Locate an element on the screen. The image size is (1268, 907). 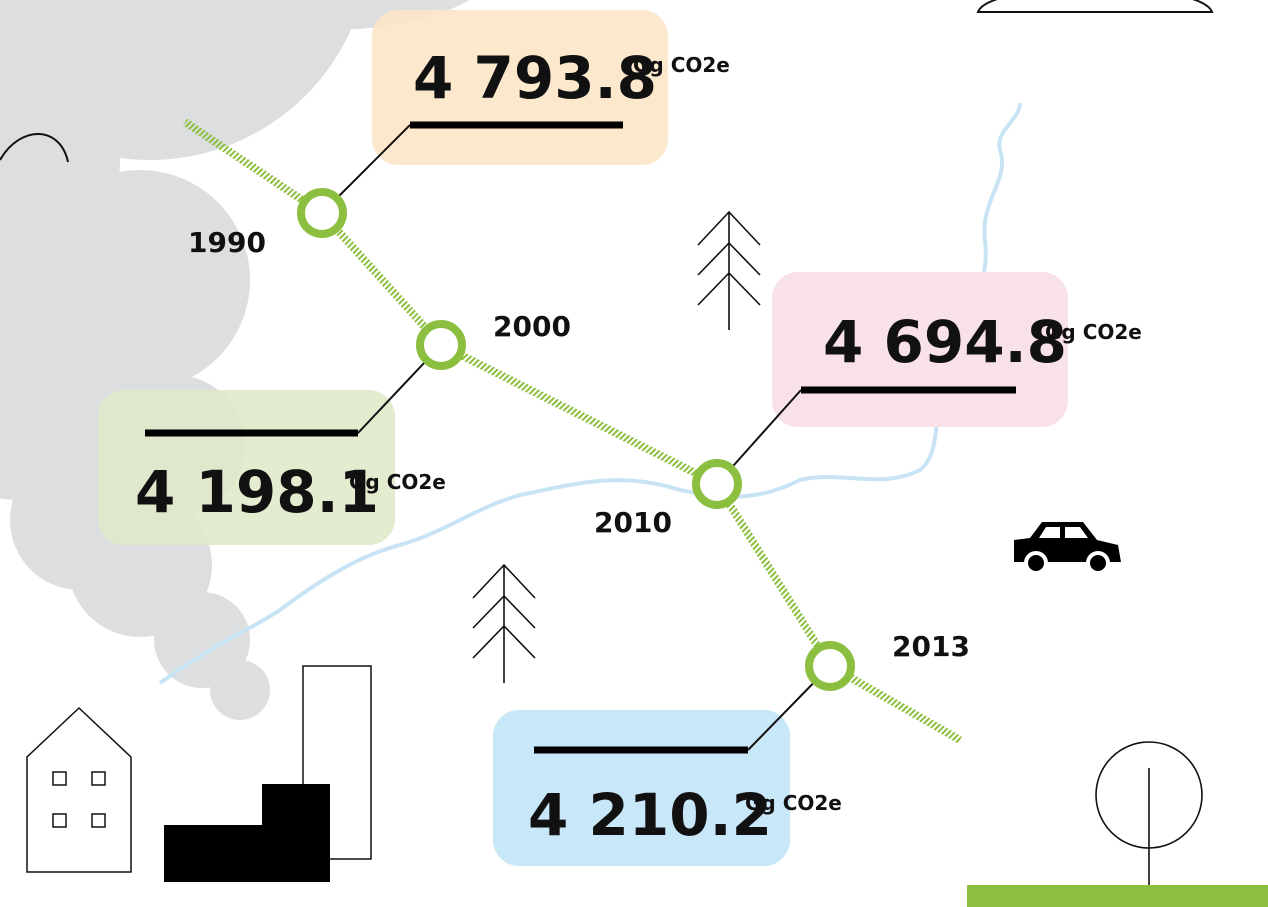
value: 4 198.1 is located at coordinates (257, 492).